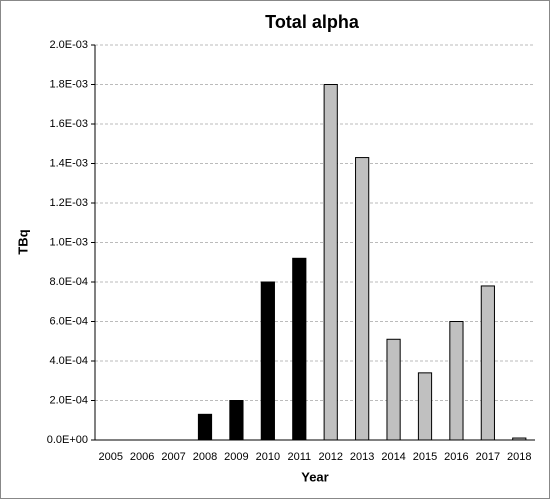 The width and height of the screenshot is (550, 499). Describe the element at coordinates (393, 457) in the screenshot. I see `x-tick-label: 2014` at that location.